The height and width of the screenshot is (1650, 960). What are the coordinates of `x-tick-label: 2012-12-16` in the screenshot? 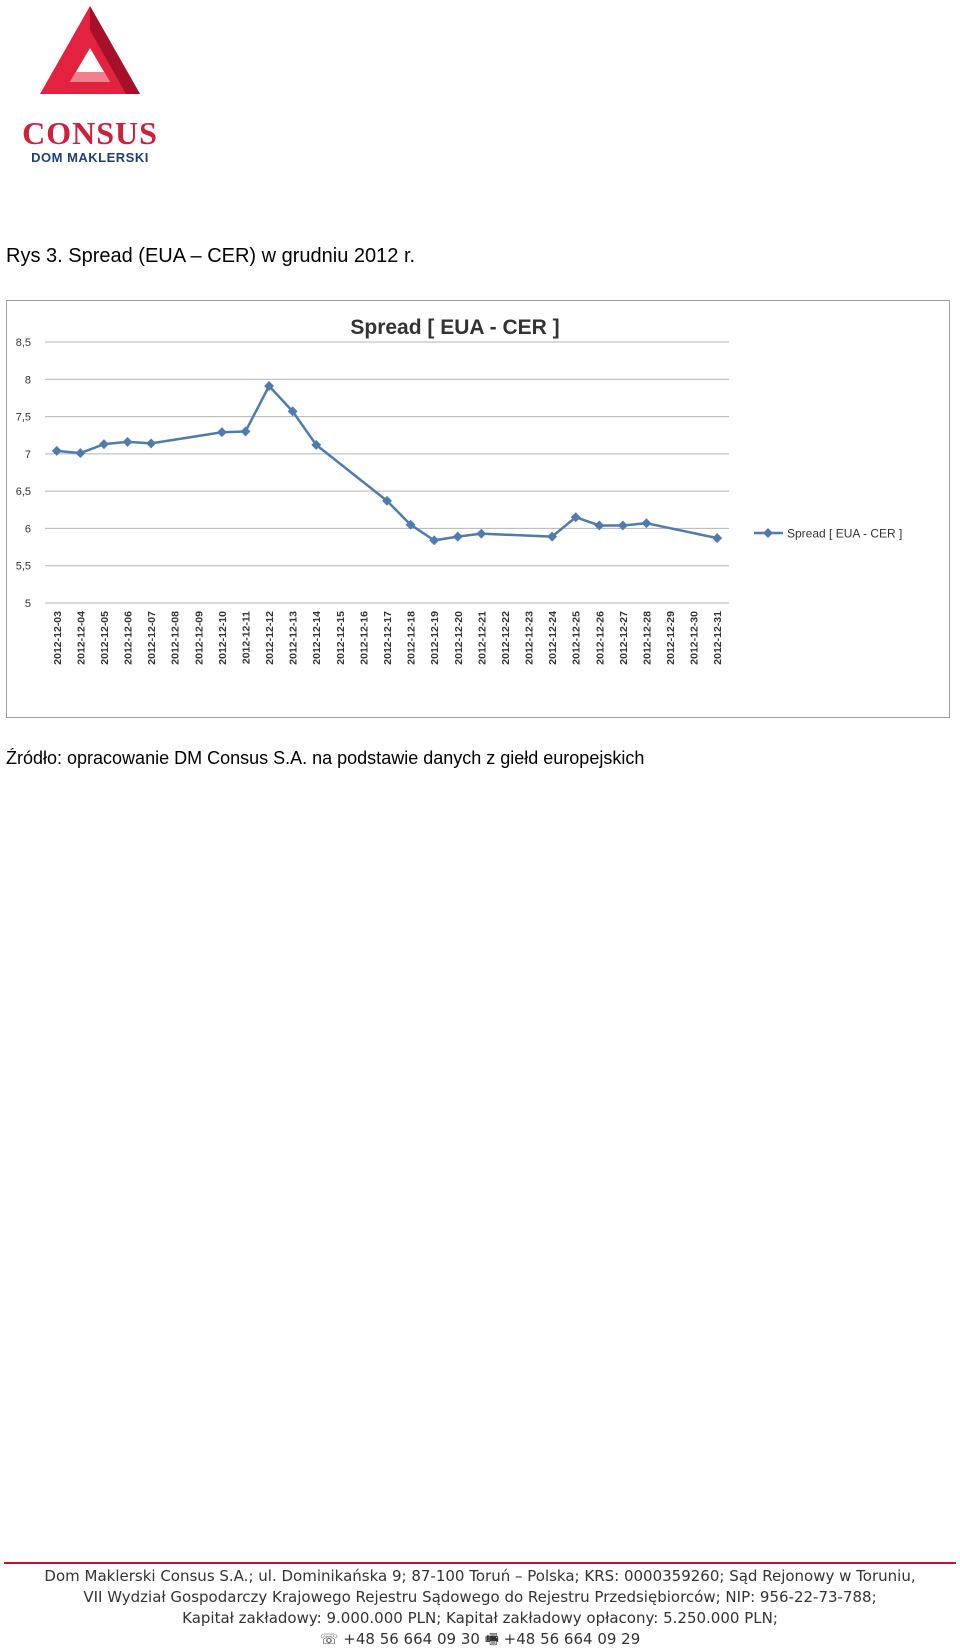 It's located at (364, 638).